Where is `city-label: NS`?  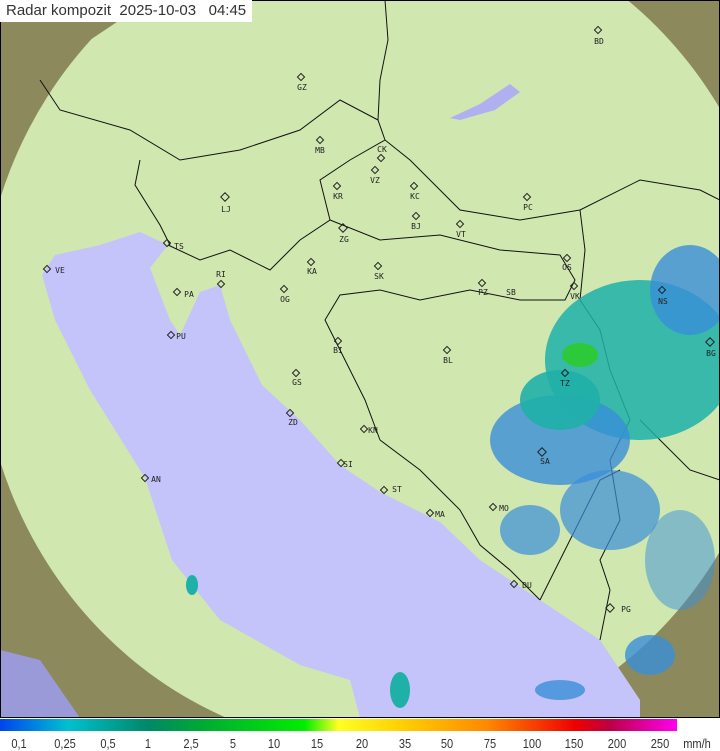
city-label: NS is located at coordinates (663, 301).